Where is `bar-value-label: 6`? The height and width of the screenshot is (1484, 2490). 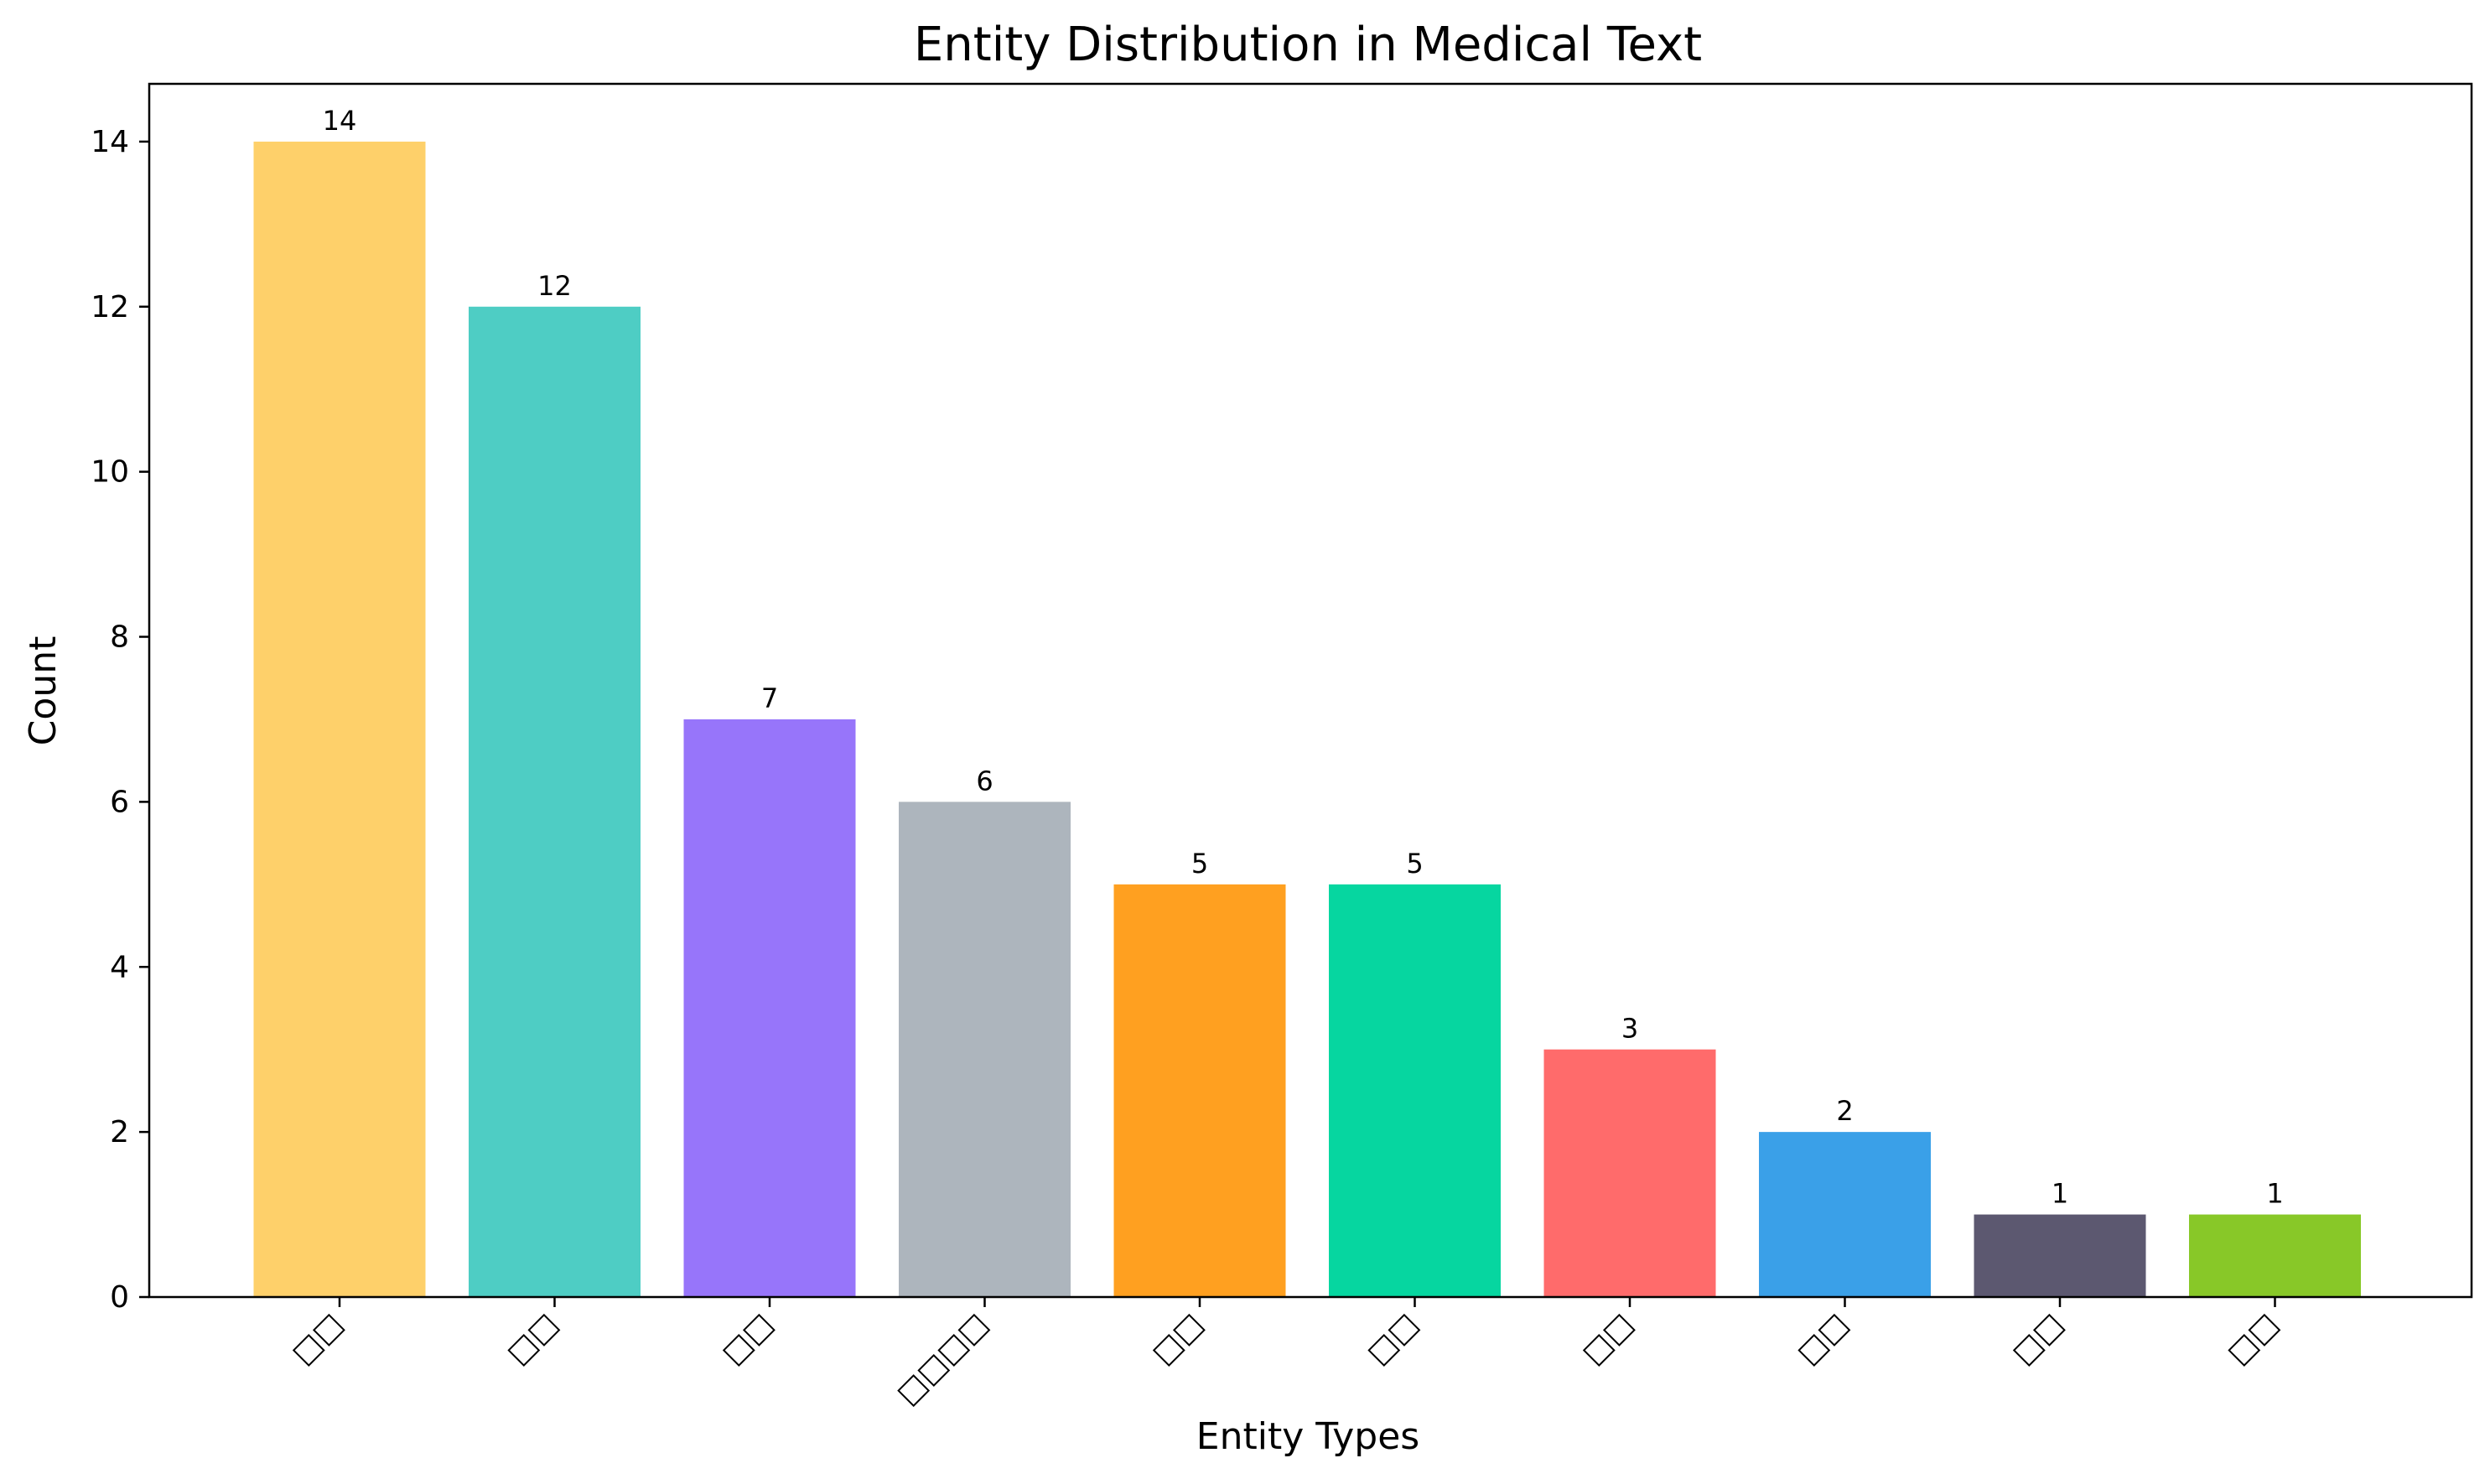
bar-value-label: 6 is located at coordinates (984, 780).